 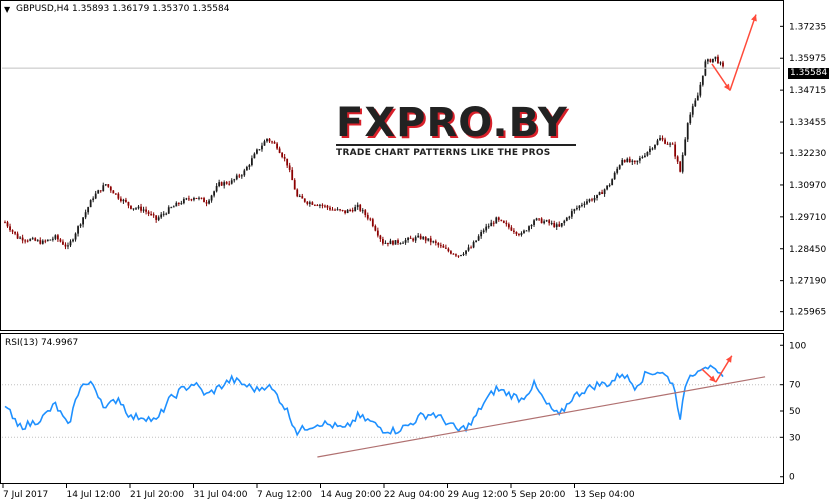 What do you see at coordinates (807, 313) in the screenshot?
I see `price-axis-label: 1.25965` at bounding box center [807, 313].